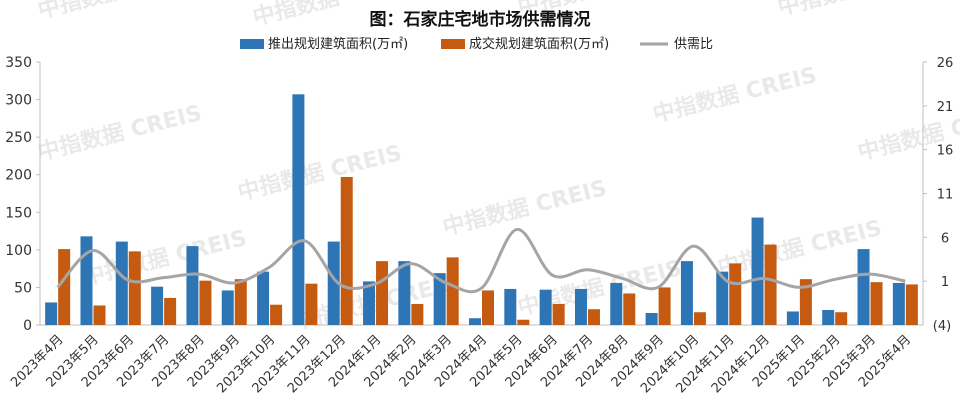 The width and height of the screenshot is (960, 404). Describe the element at coordinates (945, 195) in the screenshot. I see `right-axis-tick-label: 11` at that location.